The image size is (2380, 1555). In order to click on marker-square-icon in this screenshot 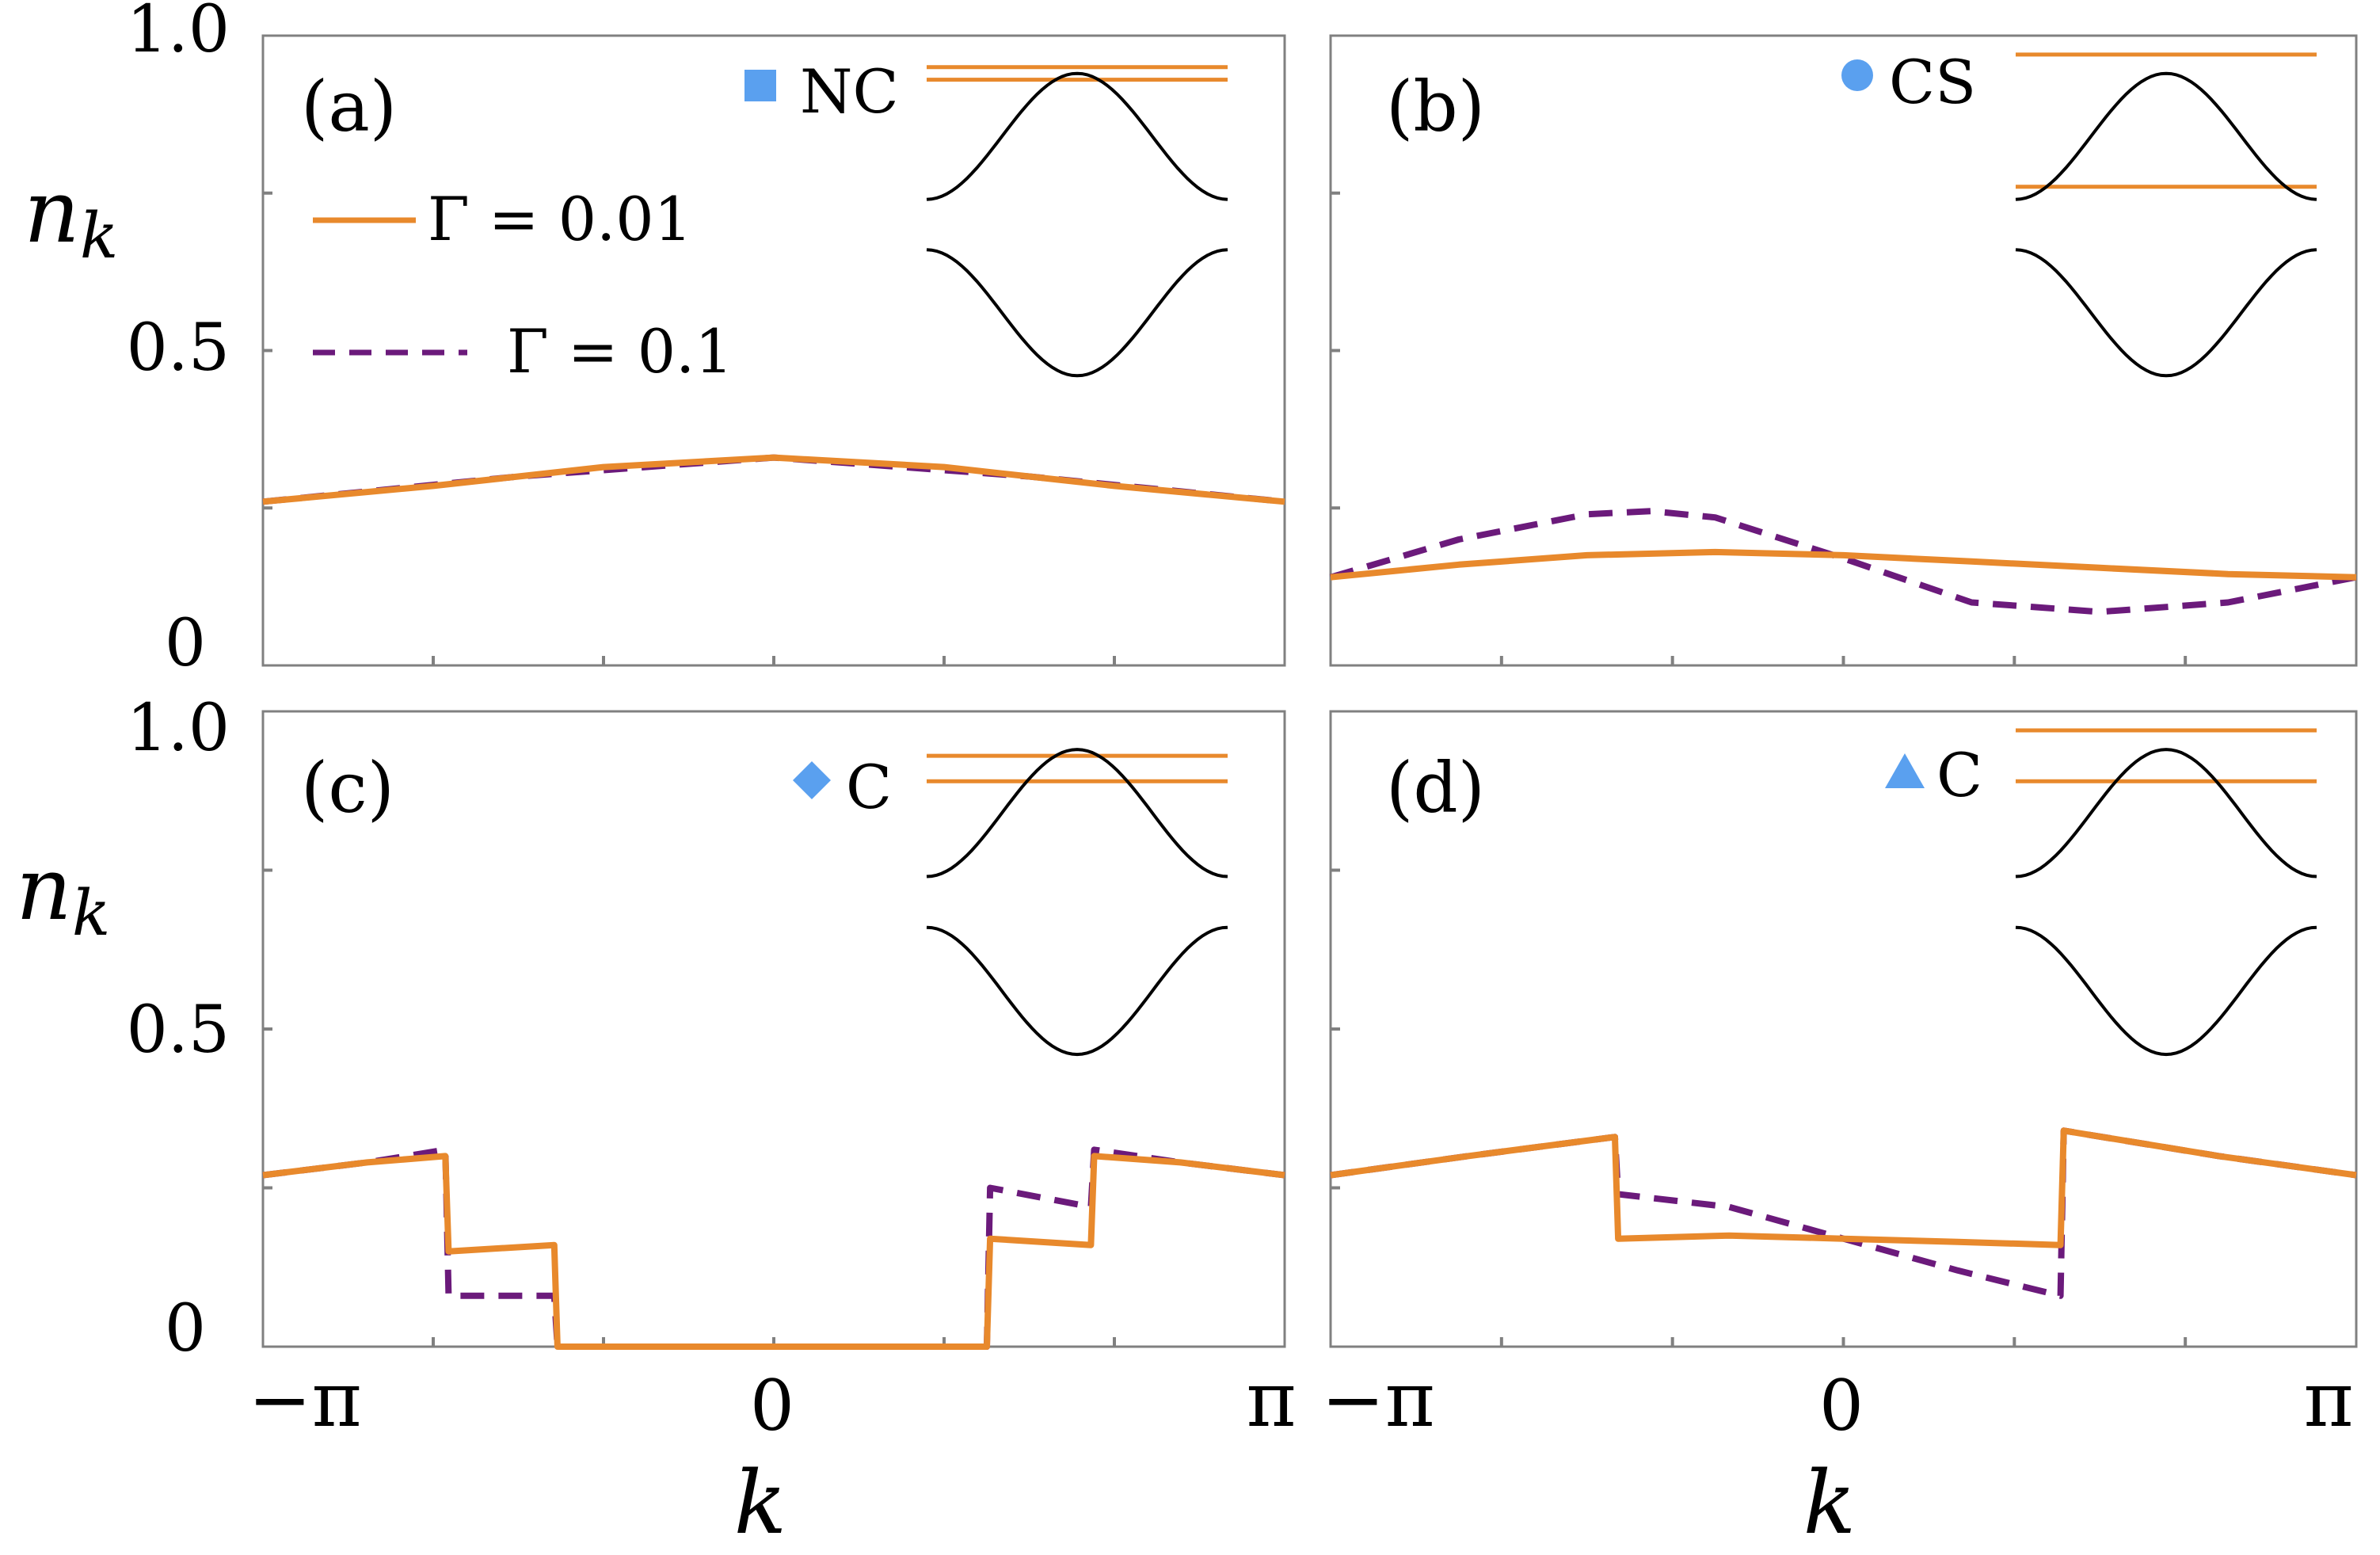, I will do `click(760, 85)`.